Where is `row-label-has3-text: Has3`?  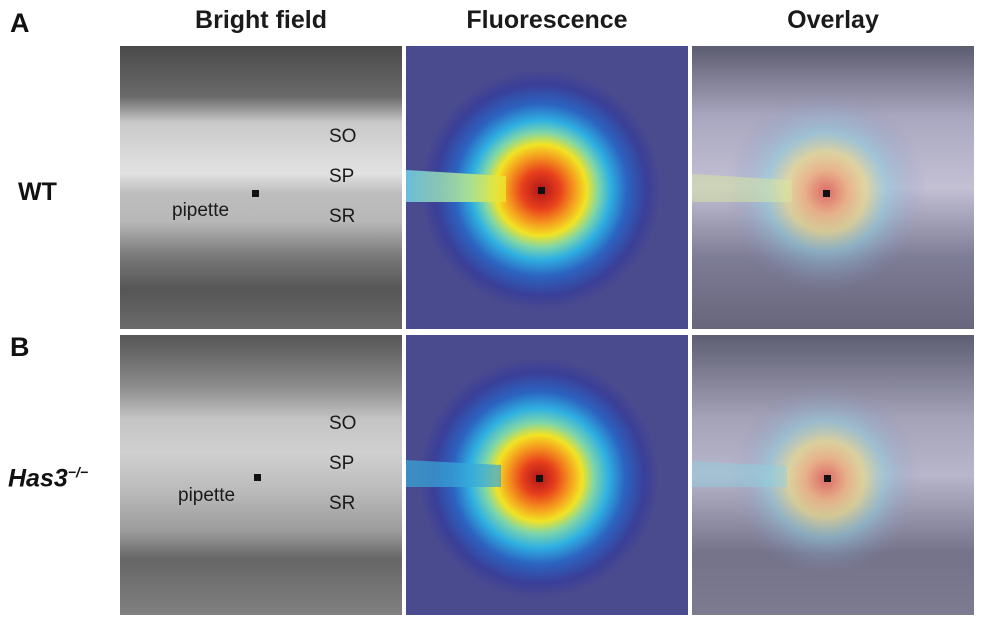
row-label-has3-text: Has3 is located at coordinates (38, 478).